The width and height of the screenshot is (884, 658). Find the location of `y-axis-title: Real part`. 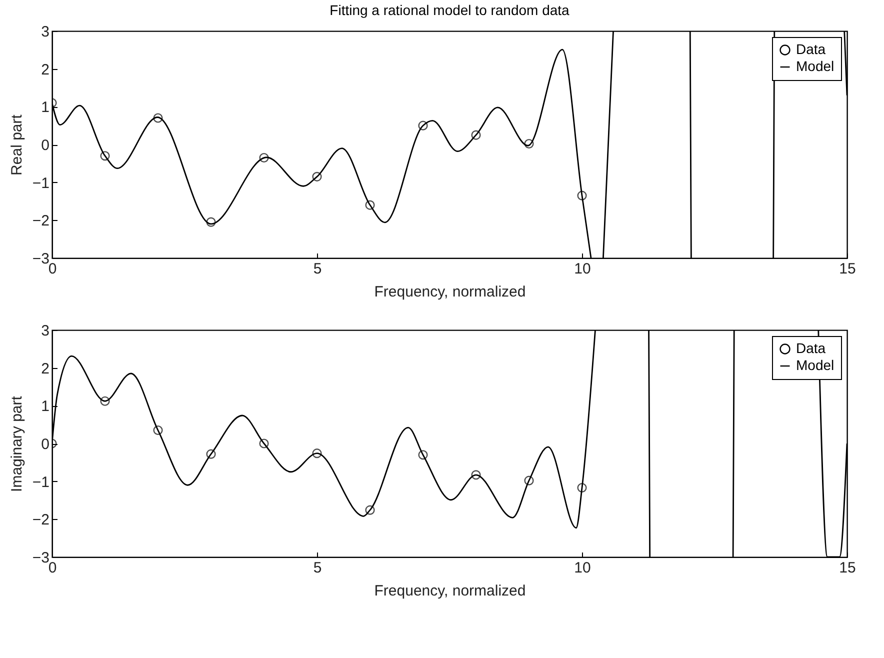

y-axis-title: Real part is located at coordinates (17, 145).